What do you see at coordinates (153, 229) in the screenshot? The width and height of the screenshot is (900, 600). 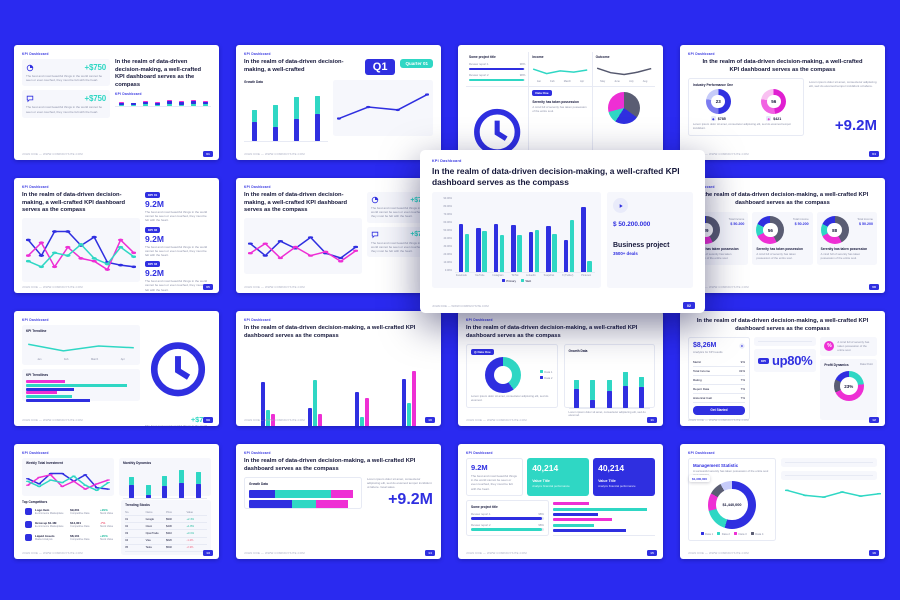 I see `kpi-badge: KPI 02` at bounding box center [153, 229].